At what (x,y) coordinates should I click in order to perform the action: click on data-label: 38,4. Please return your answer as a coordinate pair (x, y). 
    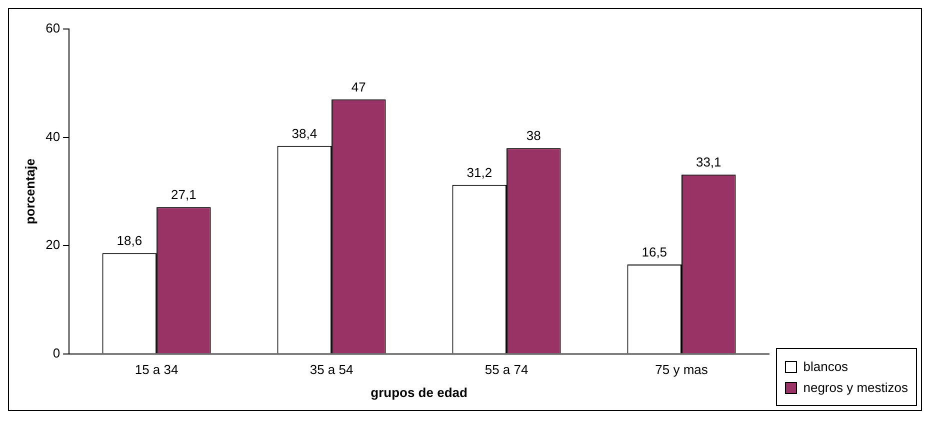
    Looking at the image, I should click on (305, 134).